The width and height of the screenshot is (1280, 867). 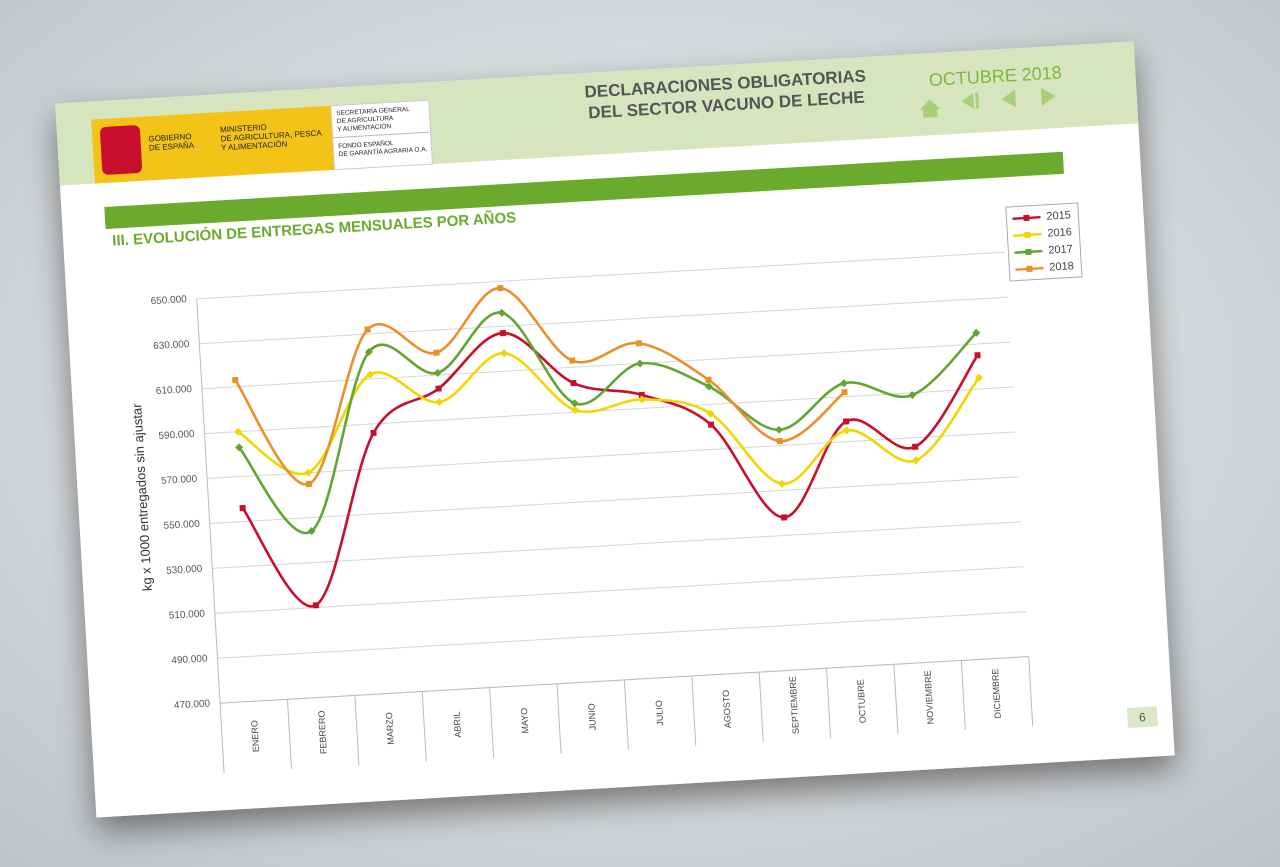 I want to click on y-tick-label: 630.000, so click(x=171, y=345).